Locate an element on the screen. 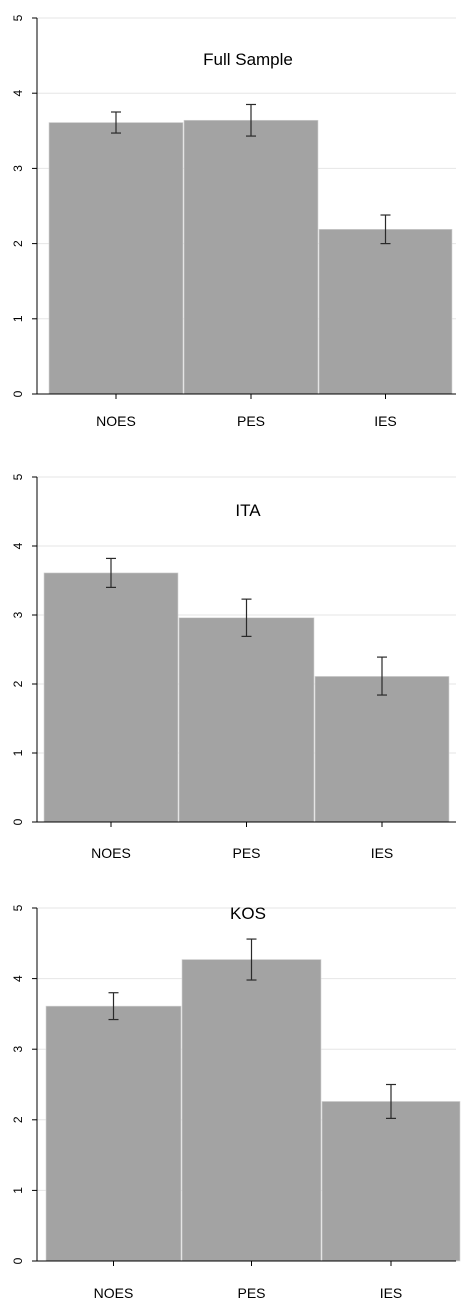  bar-kos-ies is located at coordinates (391, 1181).